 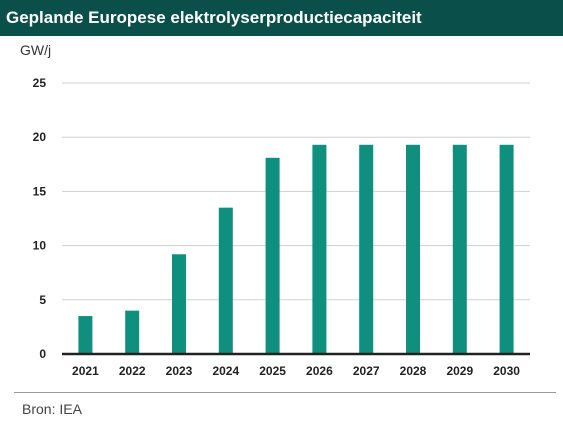 I want to click on x-tick-label: 2028, so click(x=413, y=371).